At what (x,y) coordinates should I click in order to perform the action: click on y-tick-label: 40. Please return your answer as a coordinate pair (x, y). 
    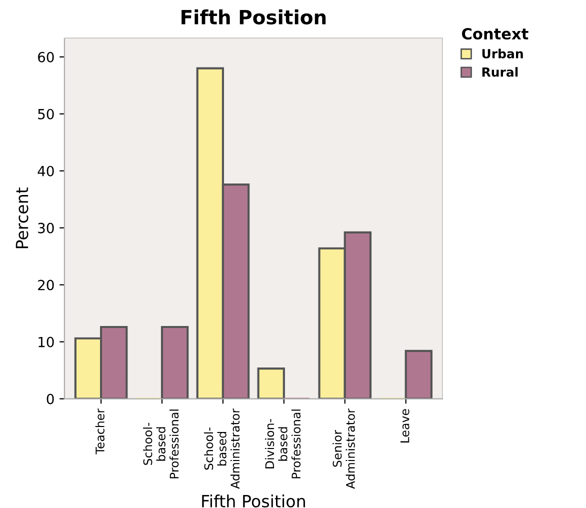
    Looking at the image, I should click on (46, 171).